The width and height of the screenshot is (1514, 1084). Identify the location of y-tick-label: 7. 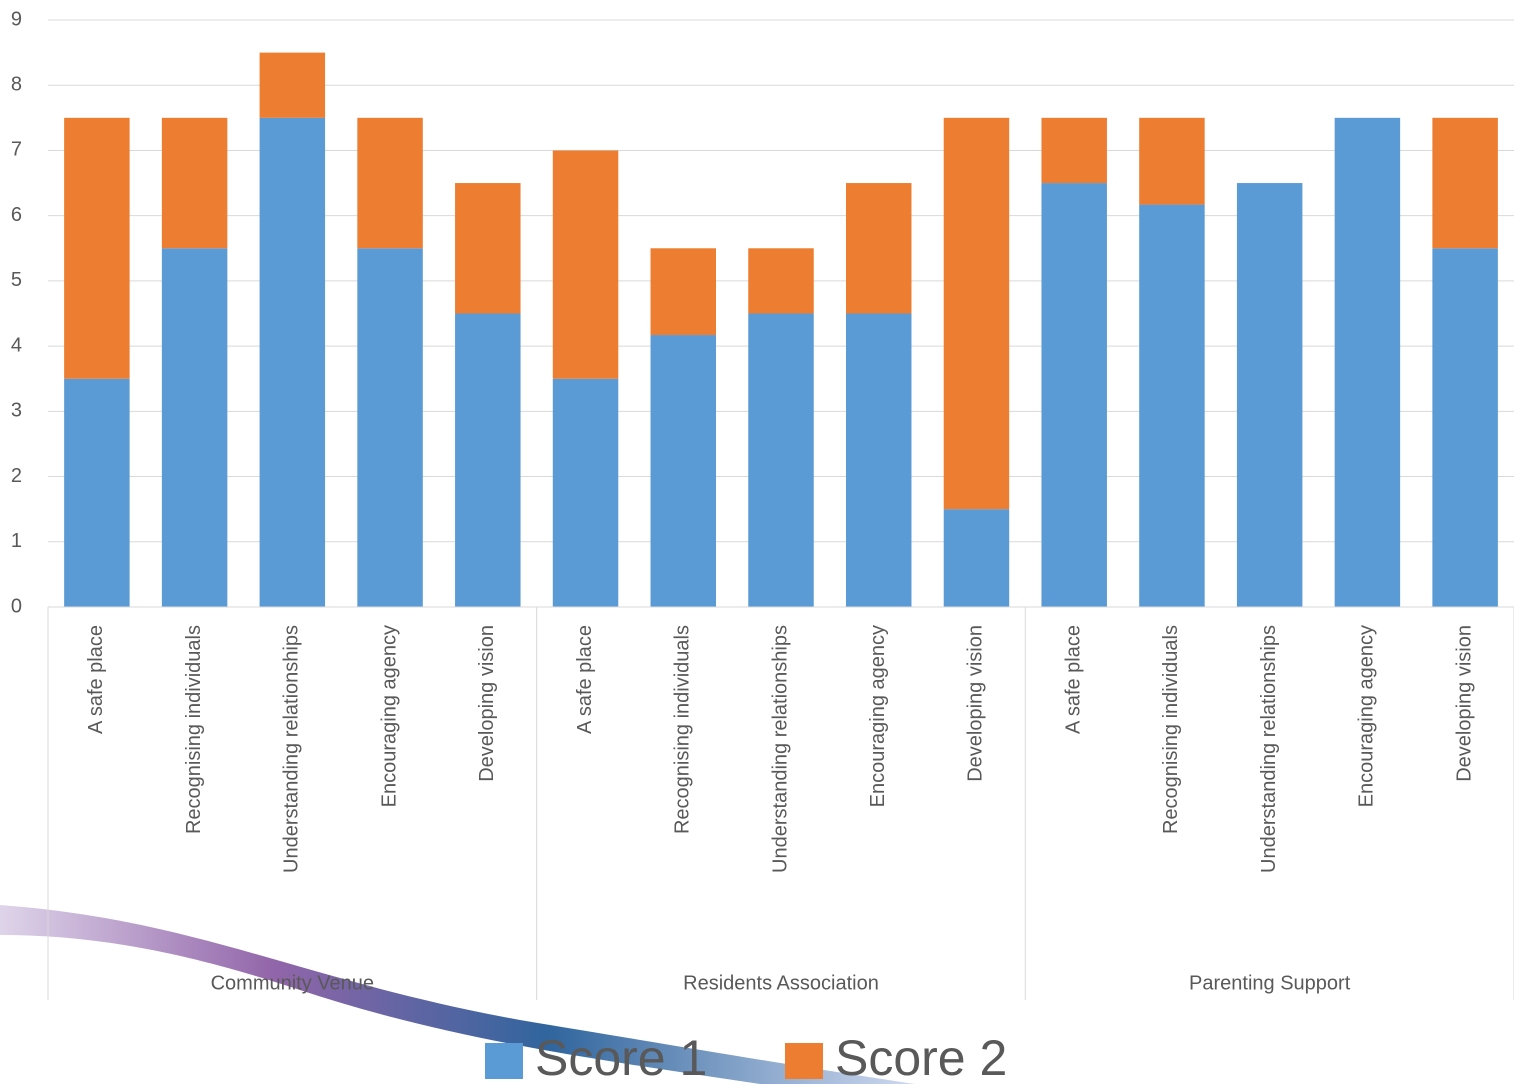
(16, 150).